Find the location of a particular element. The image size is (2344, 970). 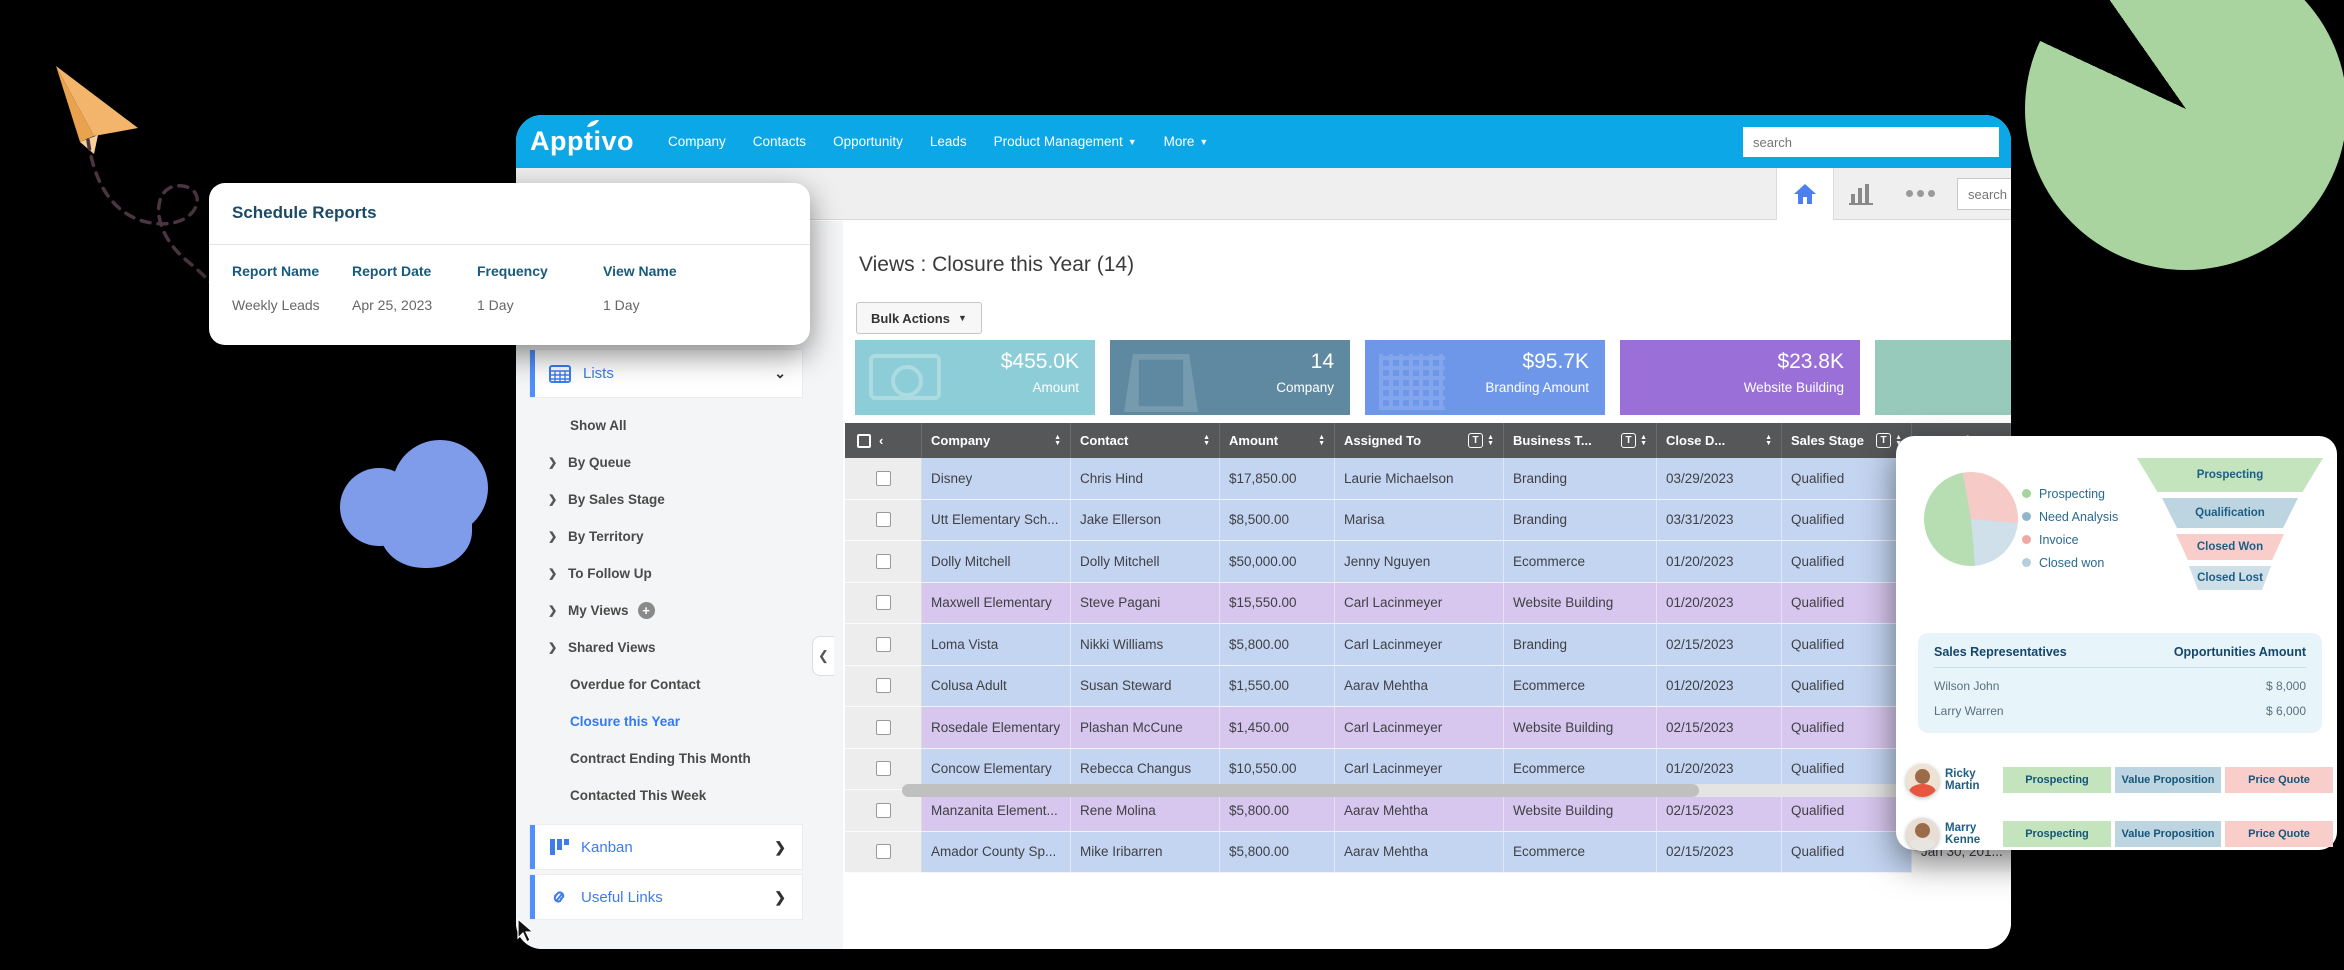

column-header-label: Company is located at coordinates (961, 440).